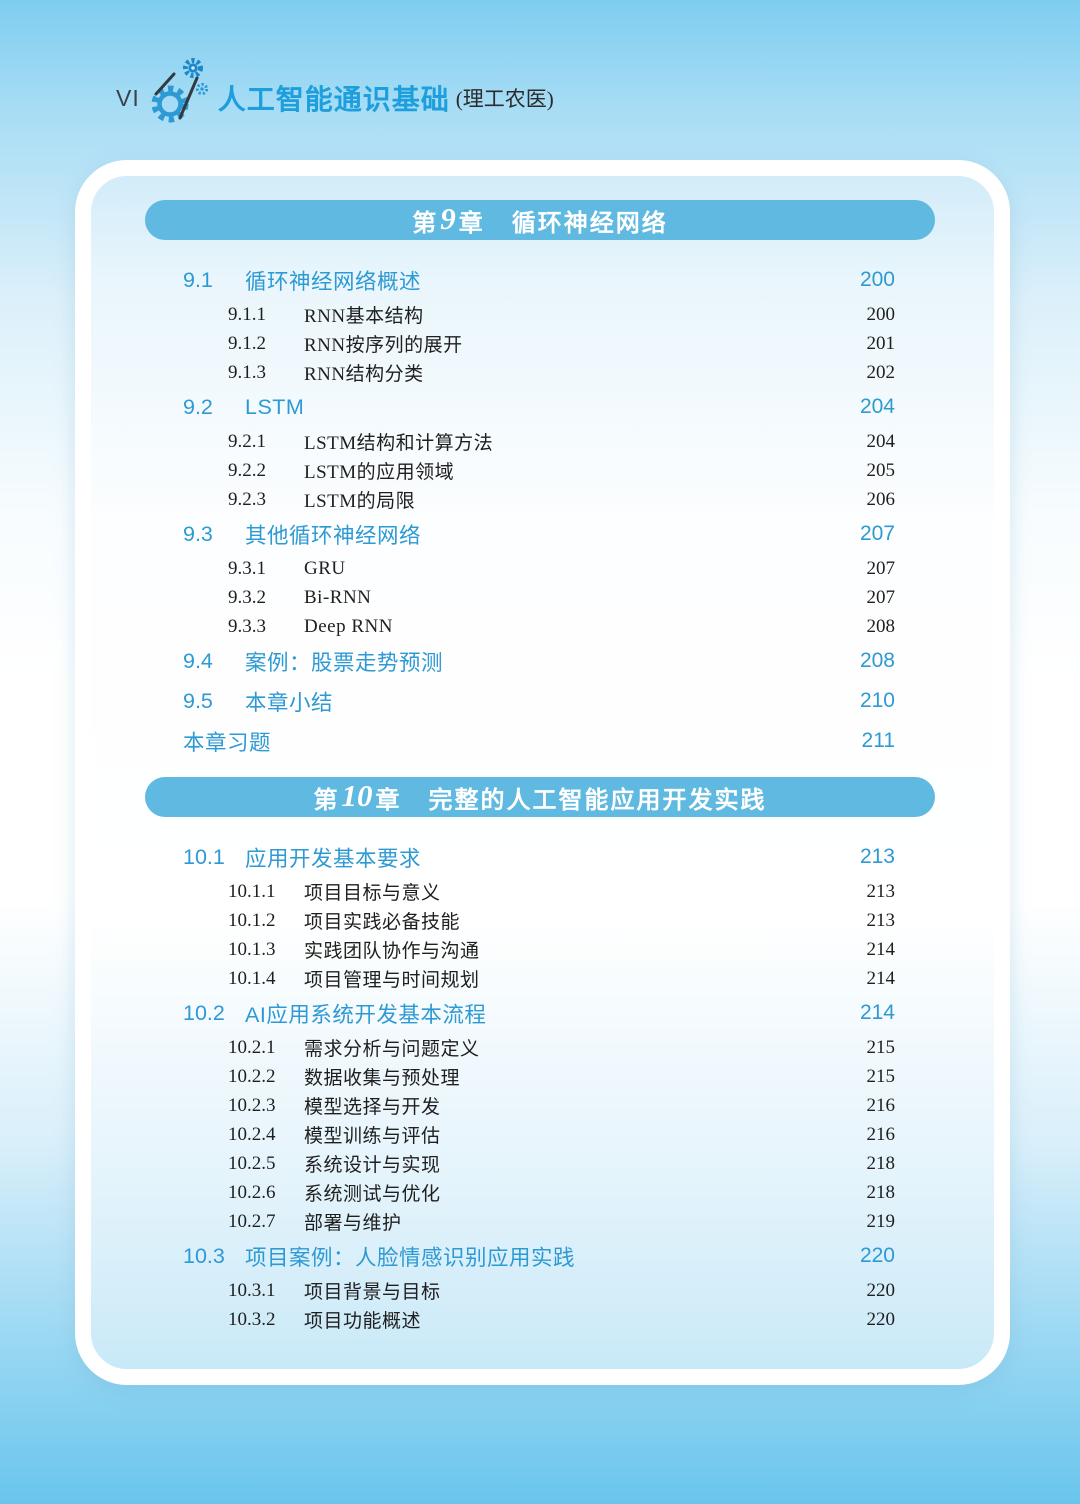 This screenshot has width=1080, height=1504. I want to click on chapter-label-suffix: 章, so click(471, 223).